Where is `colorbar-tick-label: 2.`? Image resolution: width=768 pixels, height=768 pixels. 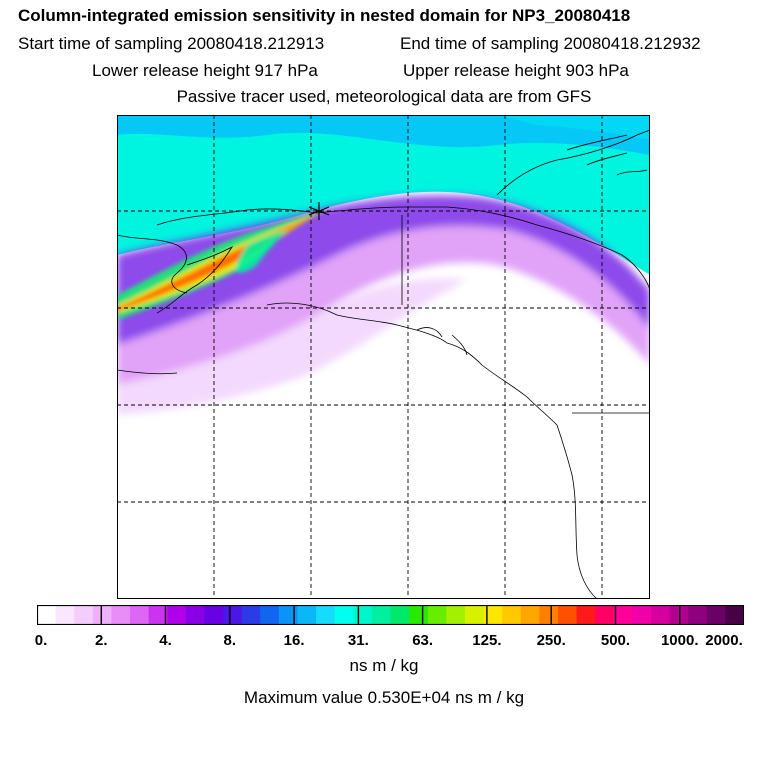 colorbar-tick-label: 2. is located at coordinates (101, 640).